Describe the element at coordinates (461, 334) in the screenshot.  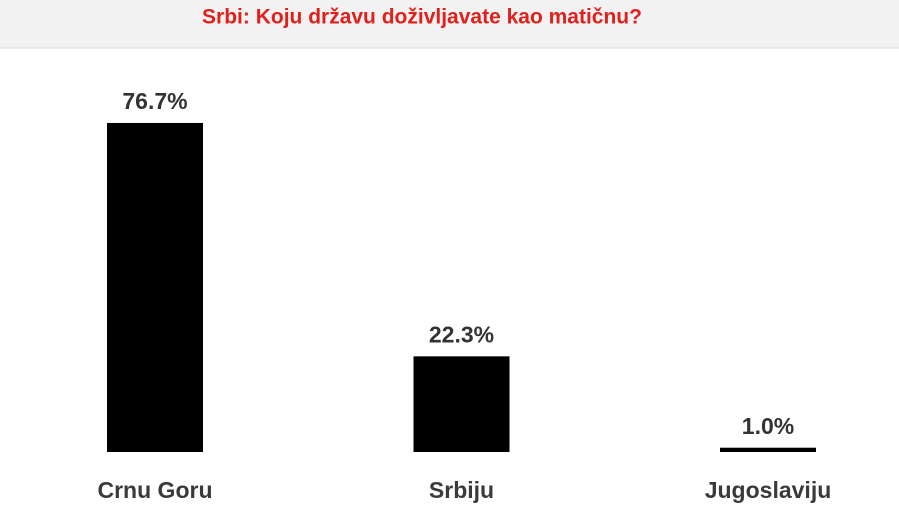
I see `value-label: 22.3%` at that location.